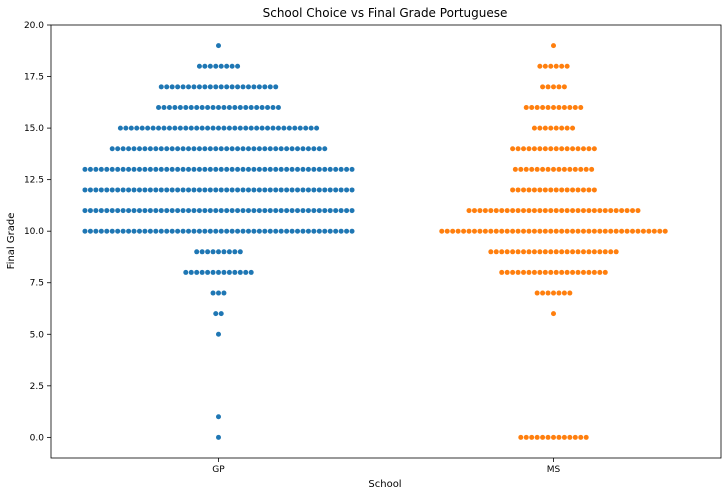  What do you see at coordinates (384, 484) in the screenshot?
I see `x-axis-label: School` at bounding box center [384, 484].